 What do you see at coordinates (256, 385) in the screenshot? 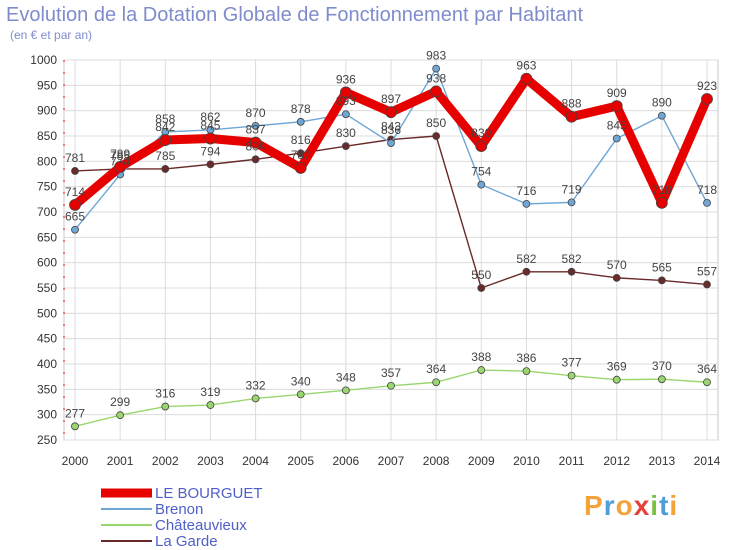
I see `data-label: 332` at bounding box center [256, 385].